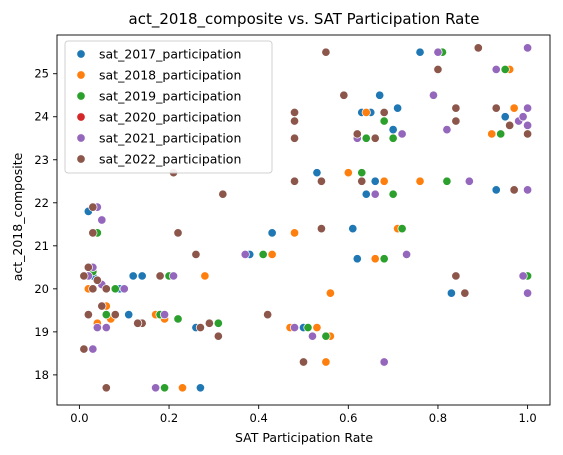 Image resolution: width=563 pixels, height=455 pixels. What do you see at coordinates (17, 216) in the screenshot?
I see `y-axis-label: act_2018_composite` at bounding box center [17, 216].